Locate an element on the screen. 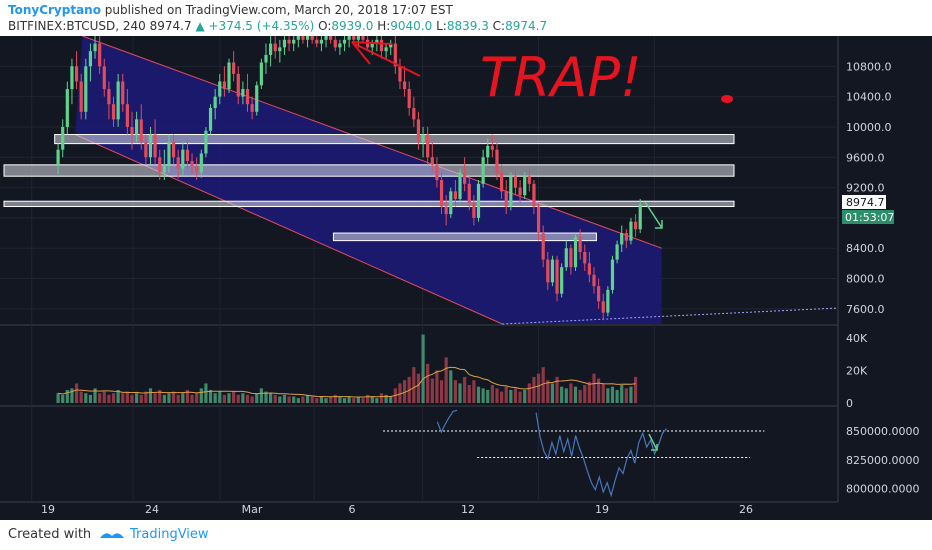  time-tick-label: 26 is located at coordinates (746, 509).